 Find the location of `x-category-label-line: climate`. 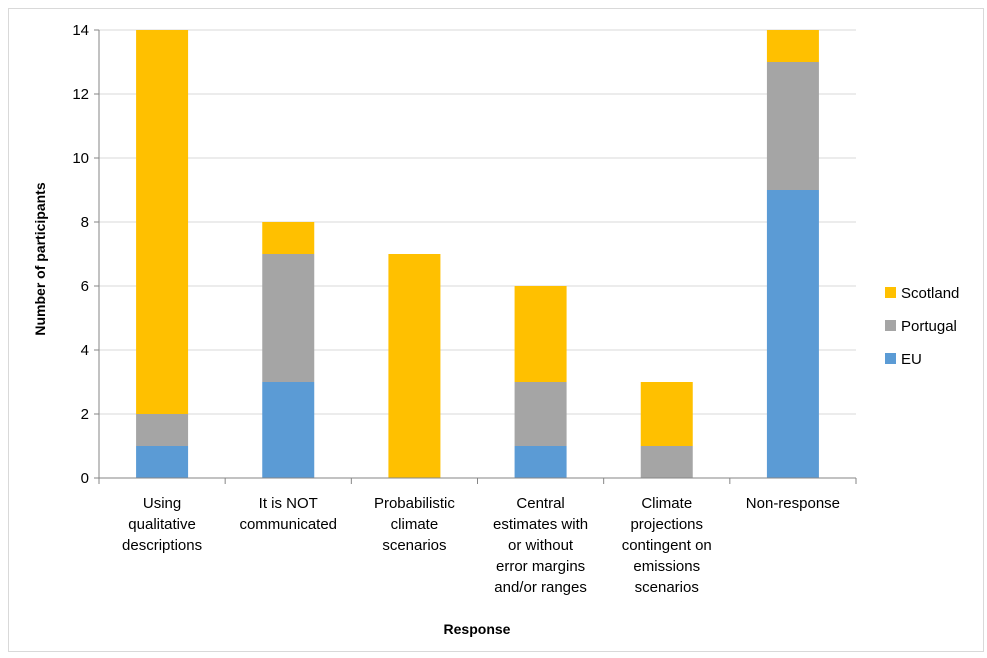

x-category-label-line: climate is located at coordinates (415, 524).